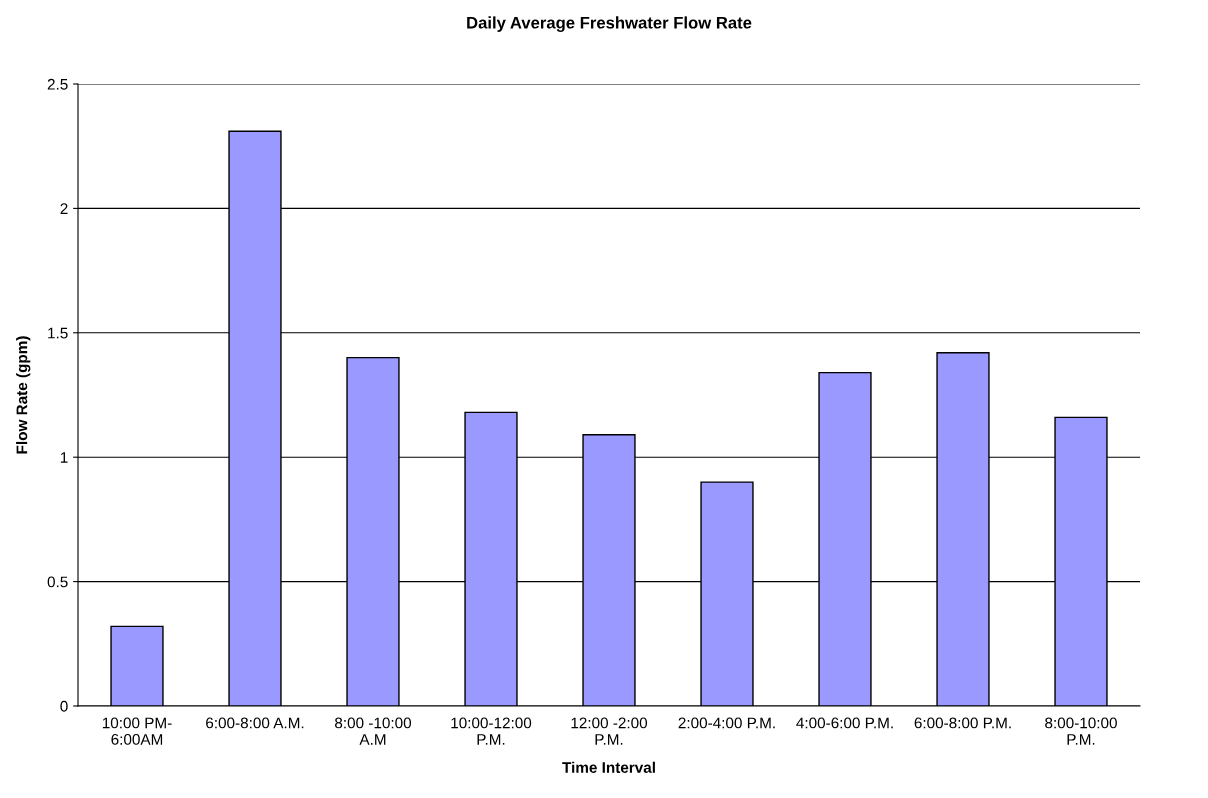 The image size is (1208, 798). What do you see at coordinates (64, 706) in the screenshot?
I see `y-tick-label: 0` at bounding box center [64, 706].